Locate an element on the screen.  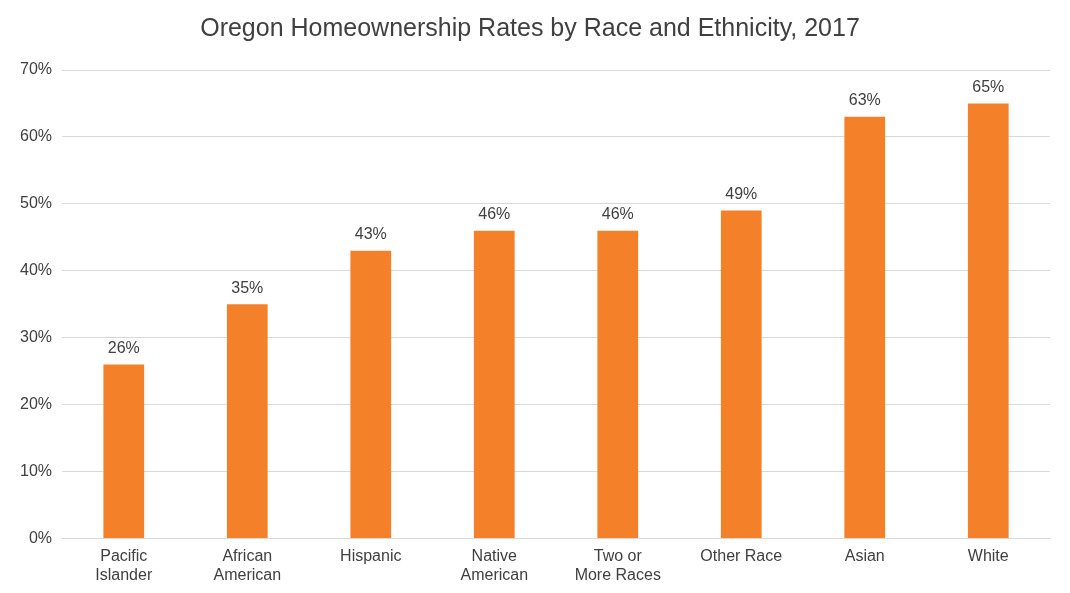
x-tick-label: Other Race is located at coordinates (741, 555).